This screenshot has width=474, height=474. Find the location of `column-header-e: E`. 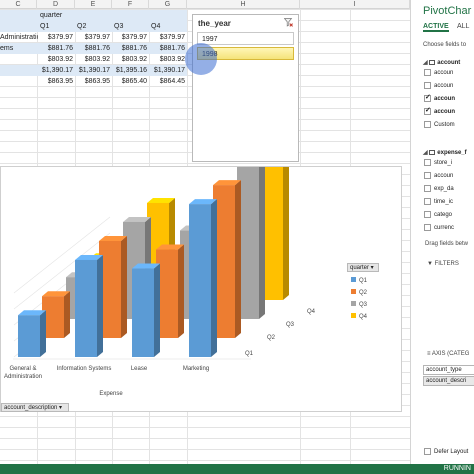

column-header-e: E is located at coordinates (93, 4).